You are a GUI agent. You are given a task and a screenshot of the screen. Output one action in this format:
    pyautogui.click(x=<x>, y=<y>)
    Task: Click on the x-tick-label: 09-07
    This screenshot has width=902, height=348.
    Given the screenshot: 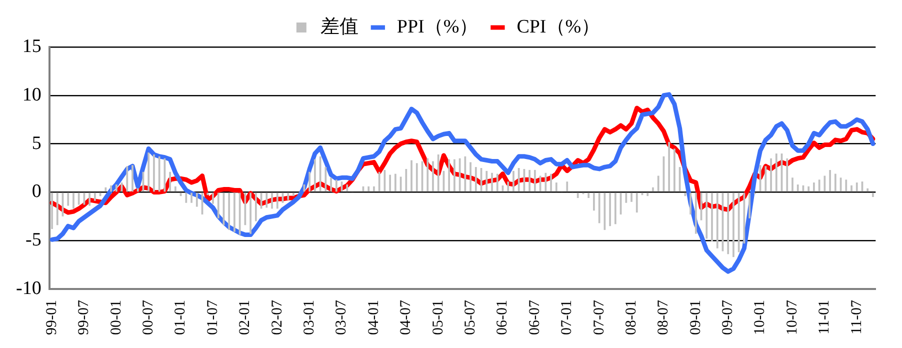 What is the action you would take?
    pyautogui.click(x=728, y=318)
    